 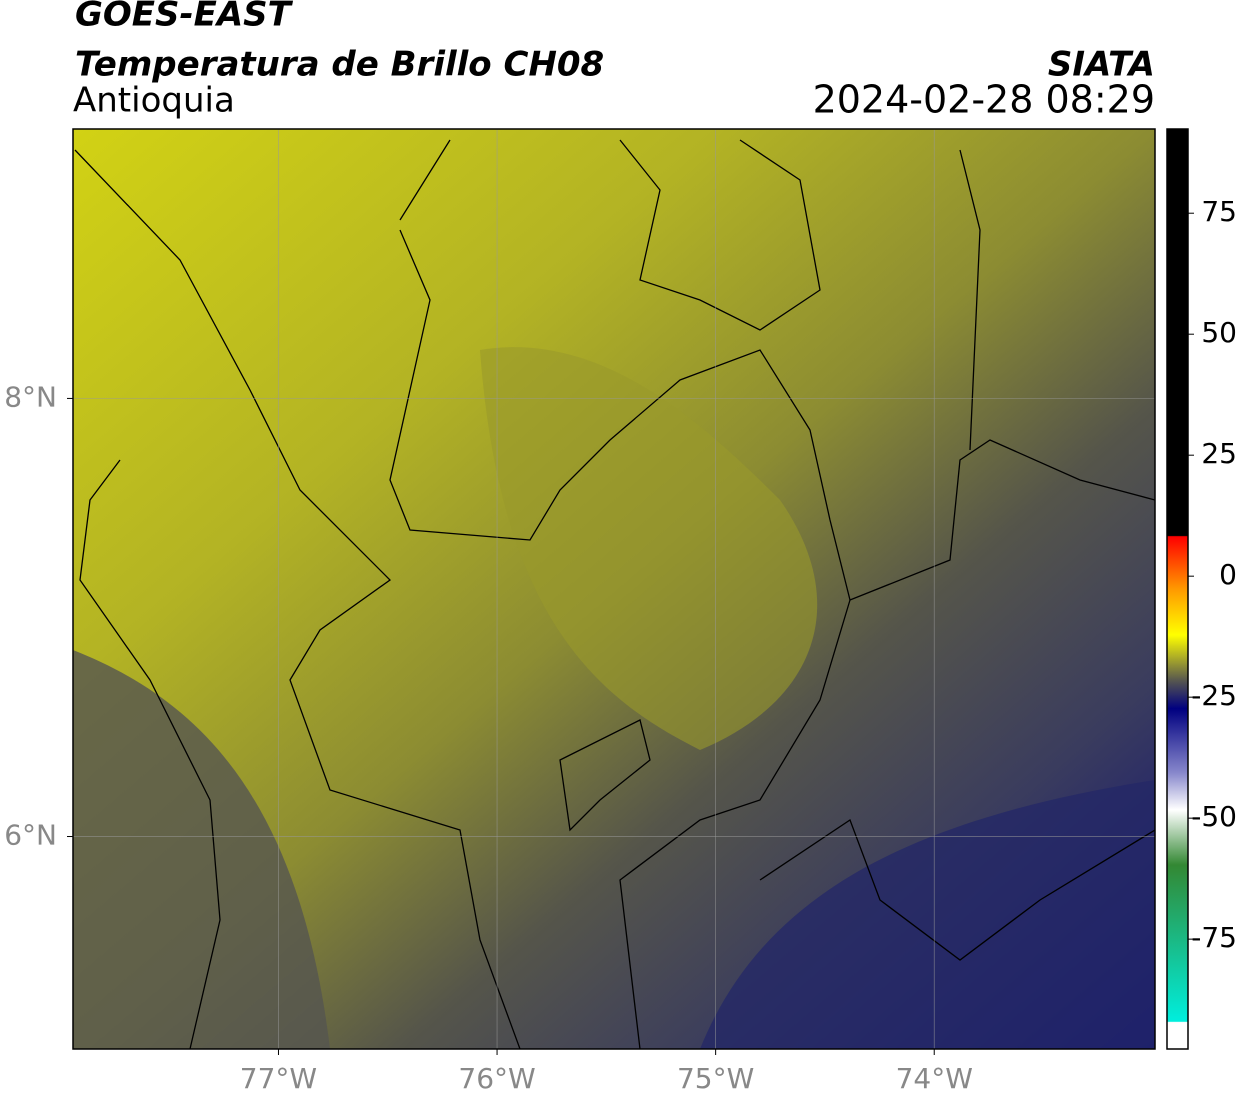 I want to click on colorbar-tick-label: -75, so click(x=1214, y=937).